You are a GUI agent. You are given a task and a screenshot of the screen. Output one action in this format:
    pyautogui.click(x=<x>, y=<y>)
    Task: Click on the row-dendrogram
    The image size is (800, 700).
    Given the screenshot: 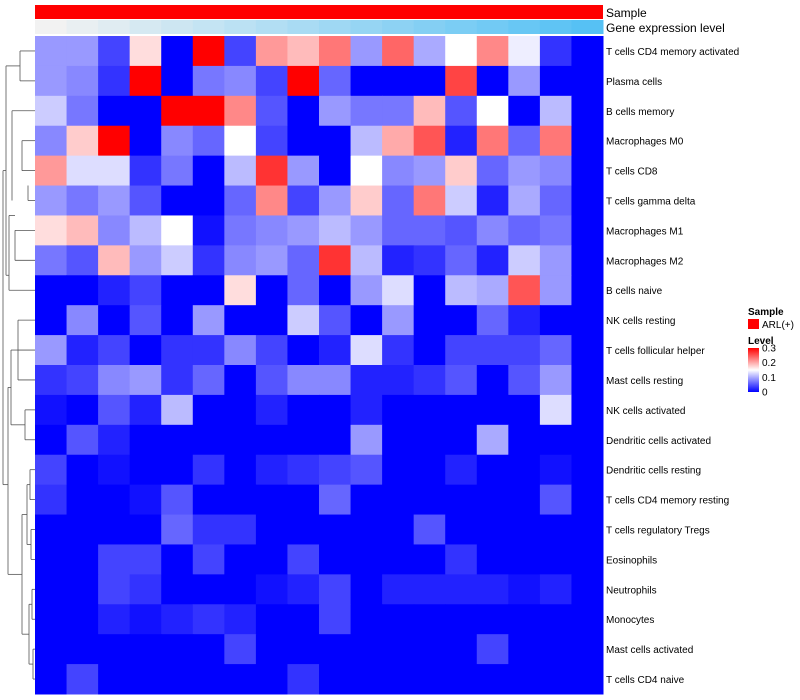 What is the action you would take?
    pyautogui.click(x=18, y=365)
    